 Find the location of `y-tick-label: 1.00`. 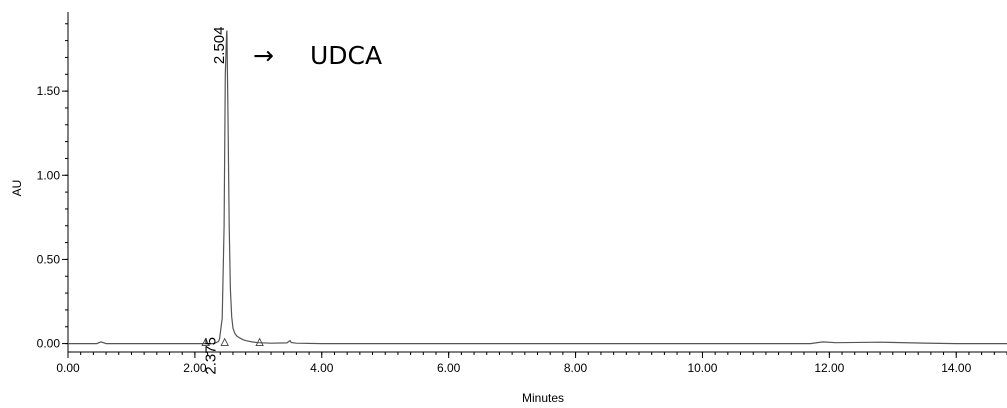

y-tick-label: 1.00 is located at coordinates (49, 175).